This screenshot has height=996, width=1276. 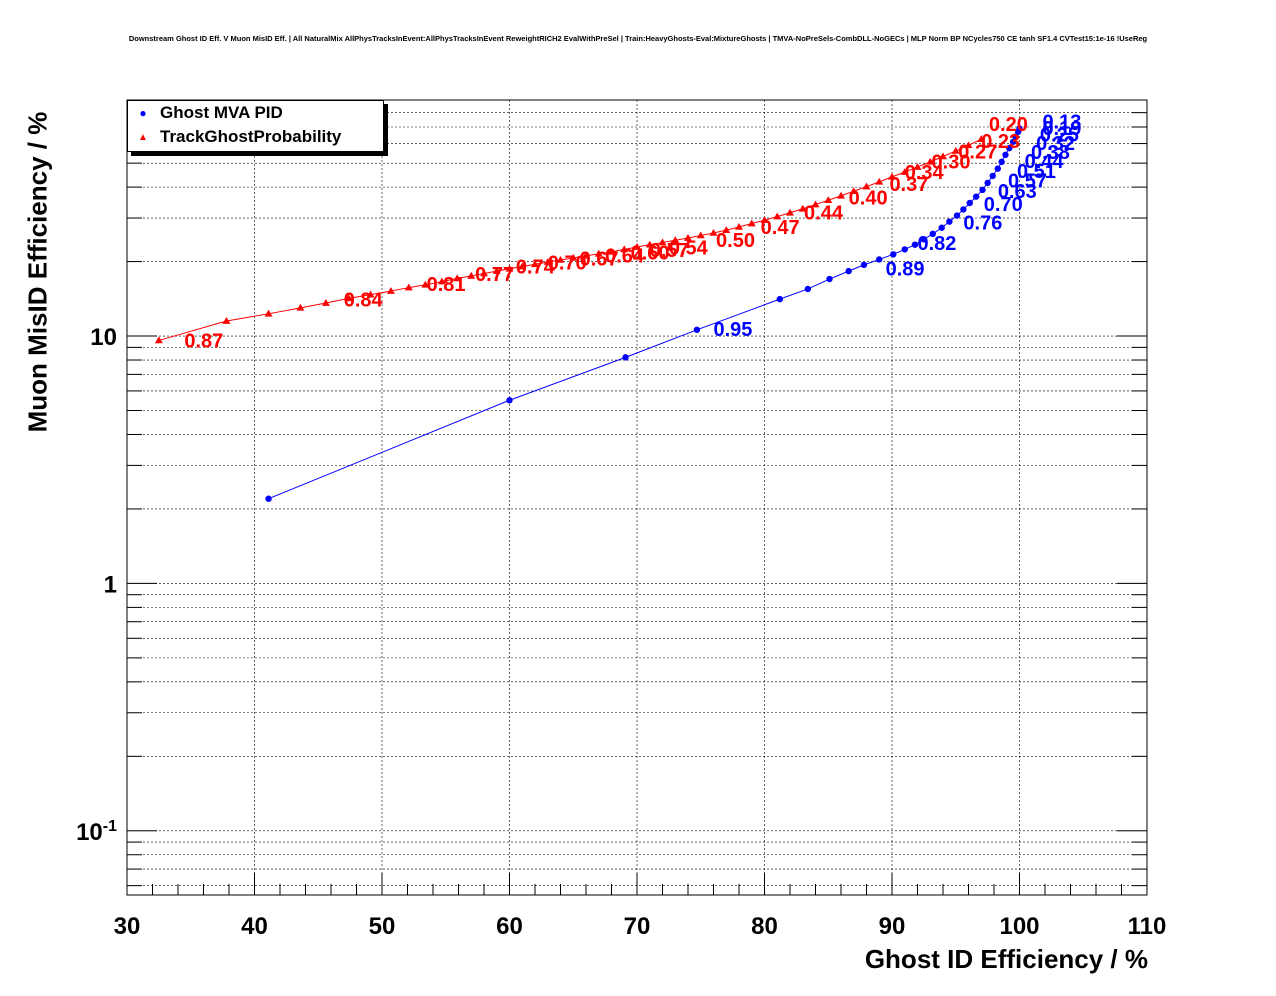 I want to click on point-label: 0.70, so click(x=1003, y=205).